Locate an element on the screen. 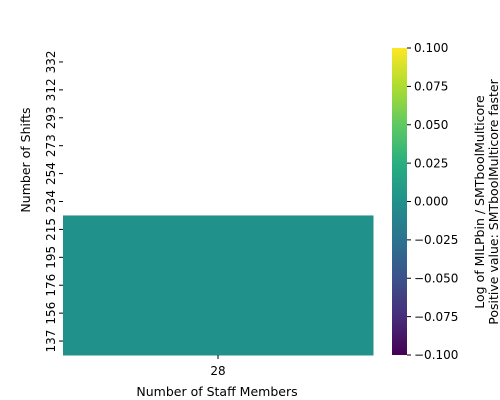 The image size is (500, 400). y-tick-label: 312 is located at coordinates (51, 89).